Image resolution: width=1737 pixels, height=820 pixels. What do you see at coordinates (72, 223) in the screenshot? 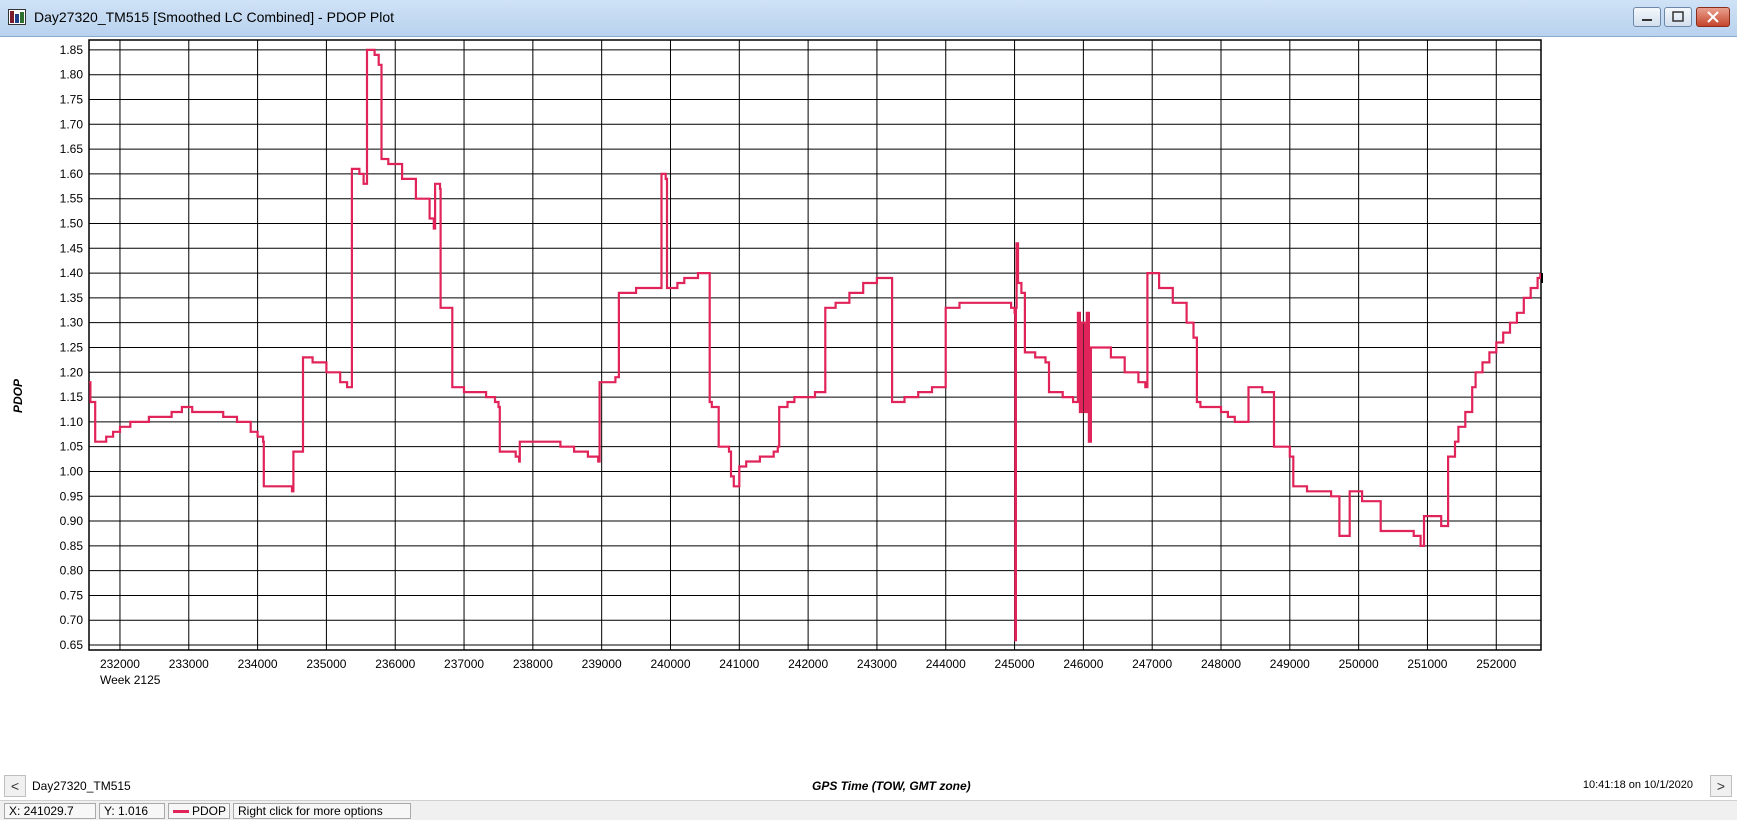
I see `y-tick-label: 1.50` at bounding box center [72, 223].